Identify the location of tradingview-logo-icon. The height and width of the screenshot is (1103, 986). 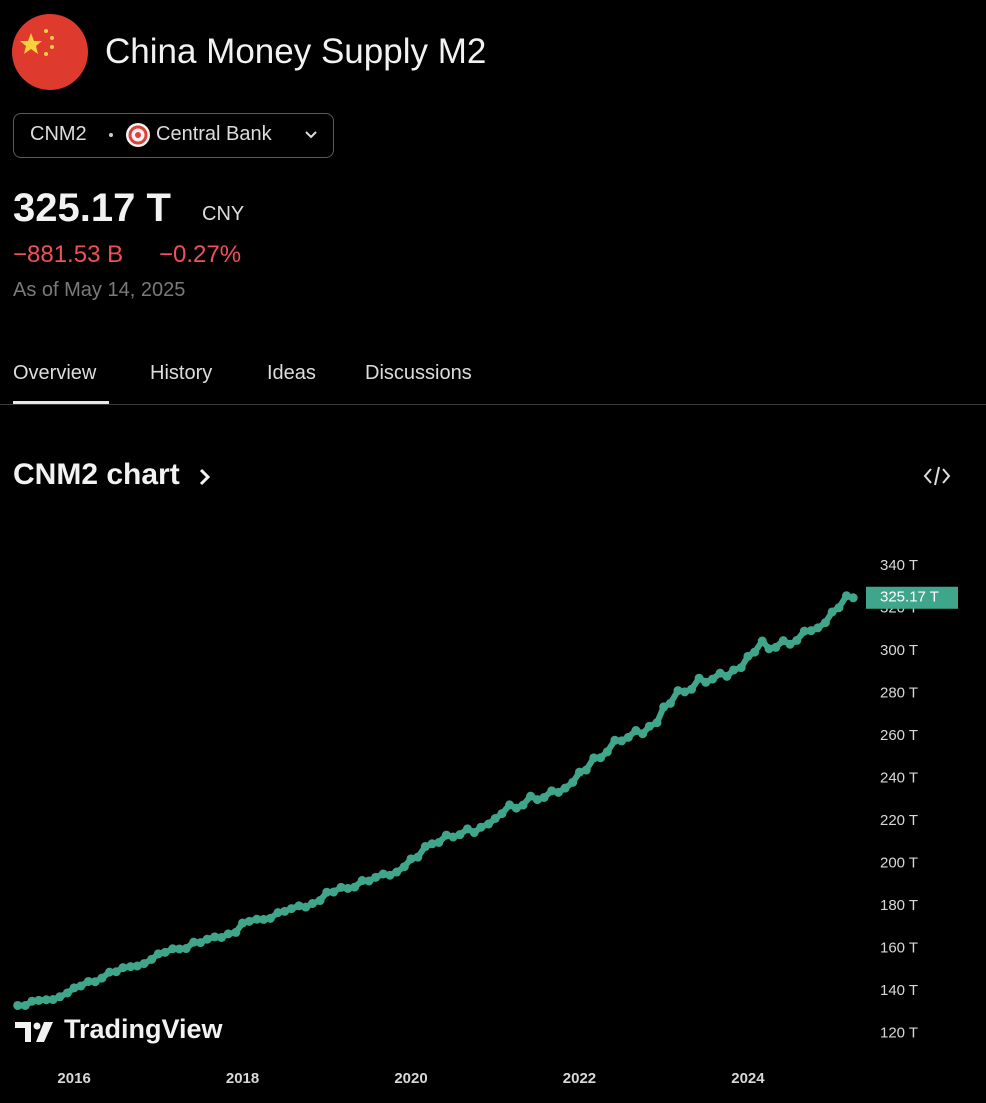
(34, 1032).